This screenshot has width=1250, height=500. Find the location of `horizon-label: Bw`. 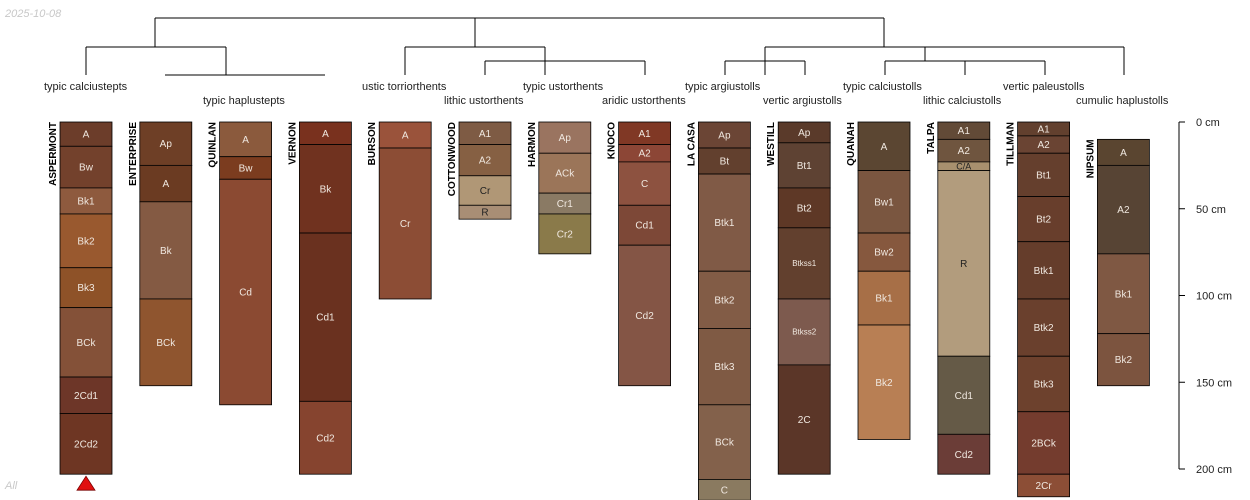

horizon-label: Bw is located at coordinates (86, 168).